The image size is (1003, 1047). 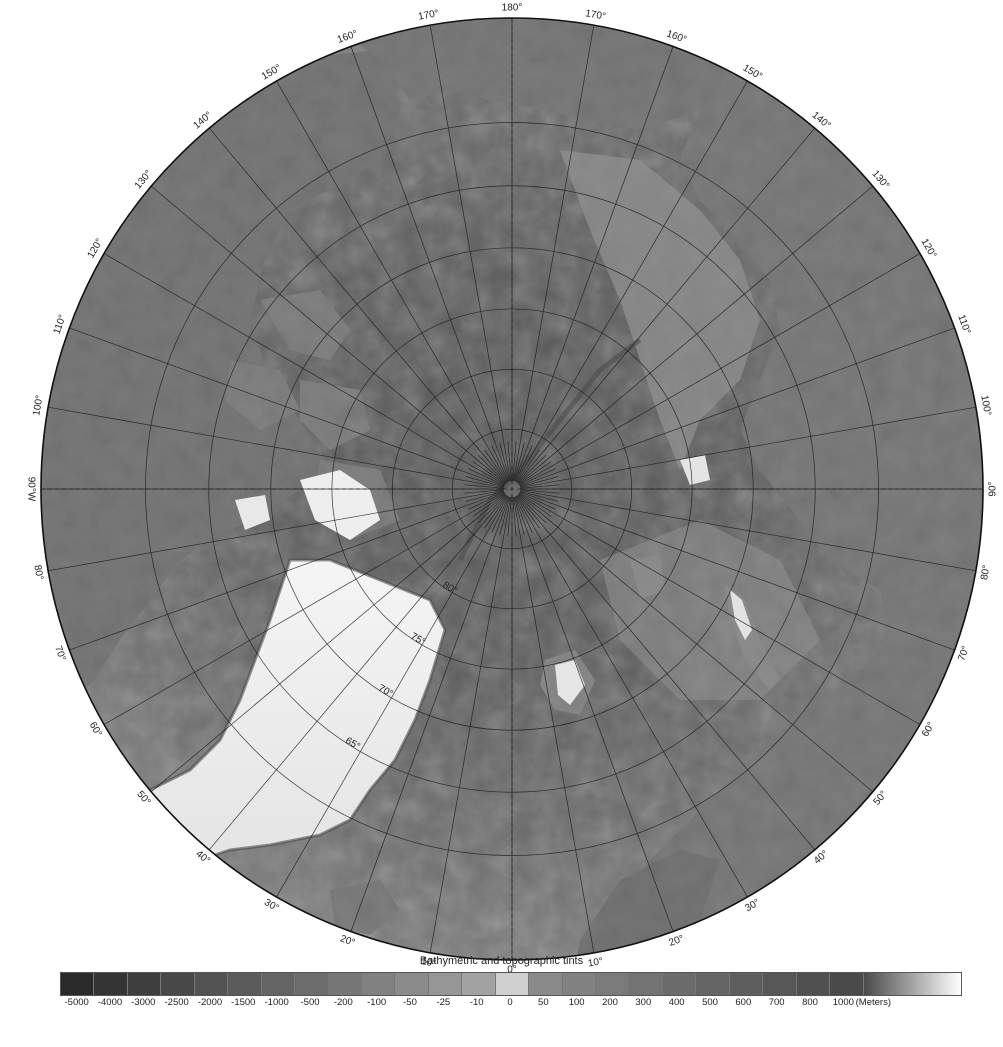 I want to click on longitude-label: 20°, so click(x=347, y=941).